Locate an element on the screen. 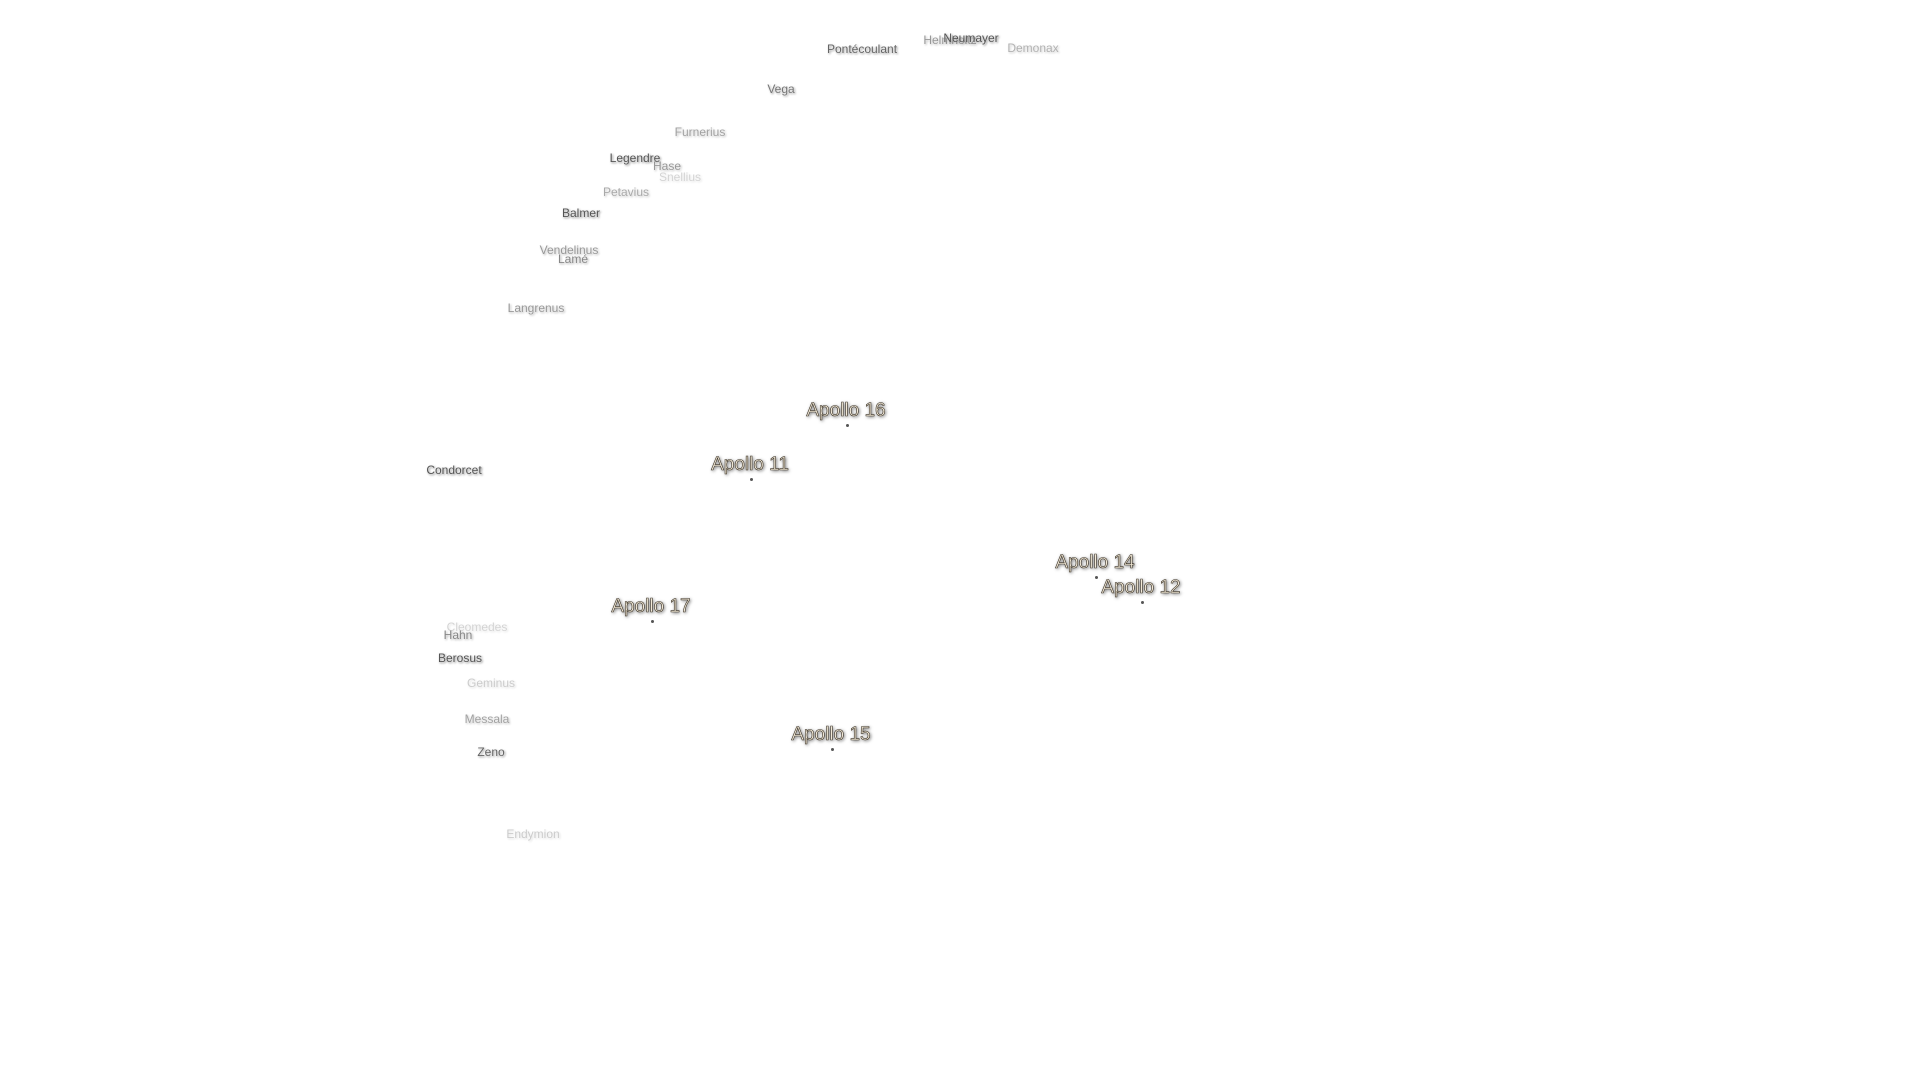 The width and height of the screenshot is (1920, 1080). crater-label: Balmer is located at coordinates (581, 213).